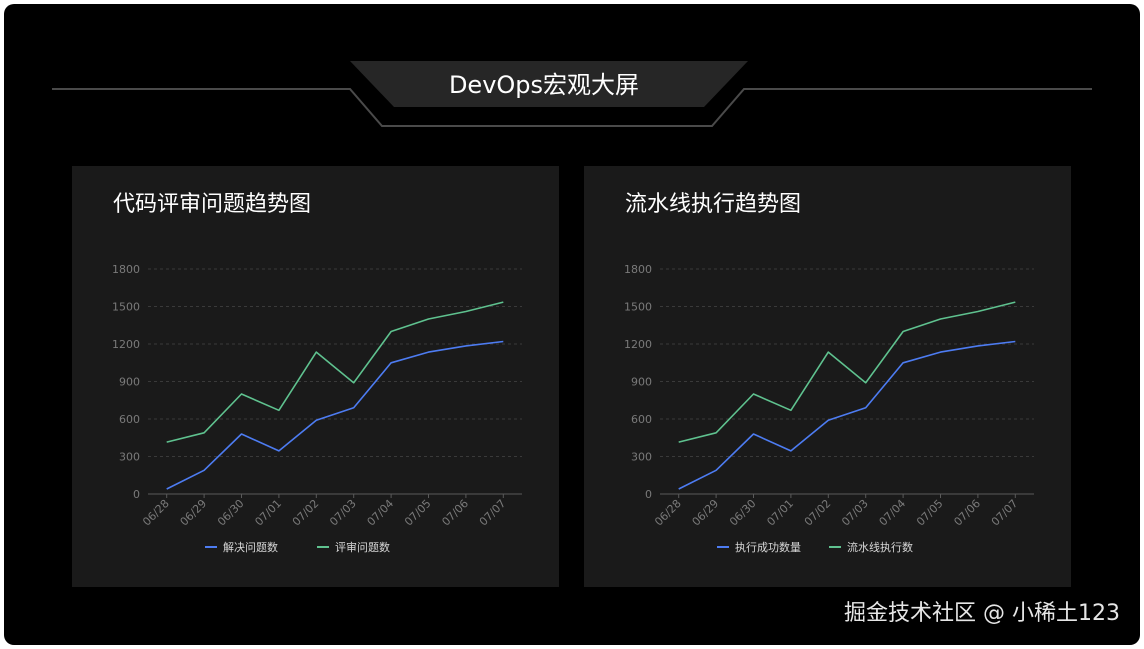  What do you see at coordinates (880, 547) in the screenshot?
I see `legend-label: 流水线执行数` at bounding box center [880, 547].